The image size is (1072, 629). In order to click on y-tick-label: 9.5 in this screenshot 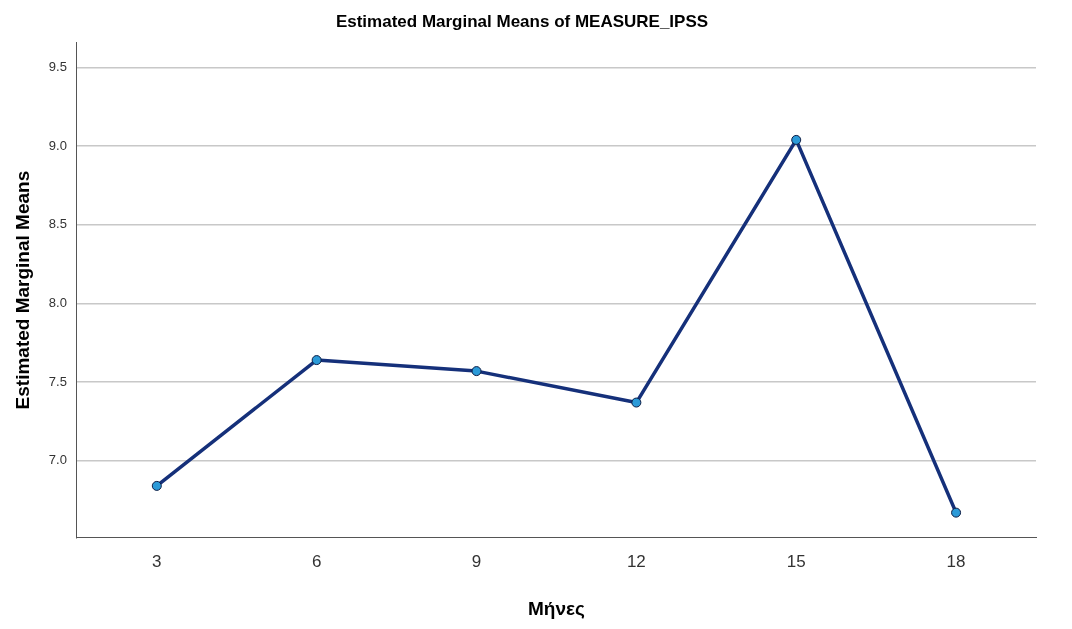, I will do `click(57, 67)`.